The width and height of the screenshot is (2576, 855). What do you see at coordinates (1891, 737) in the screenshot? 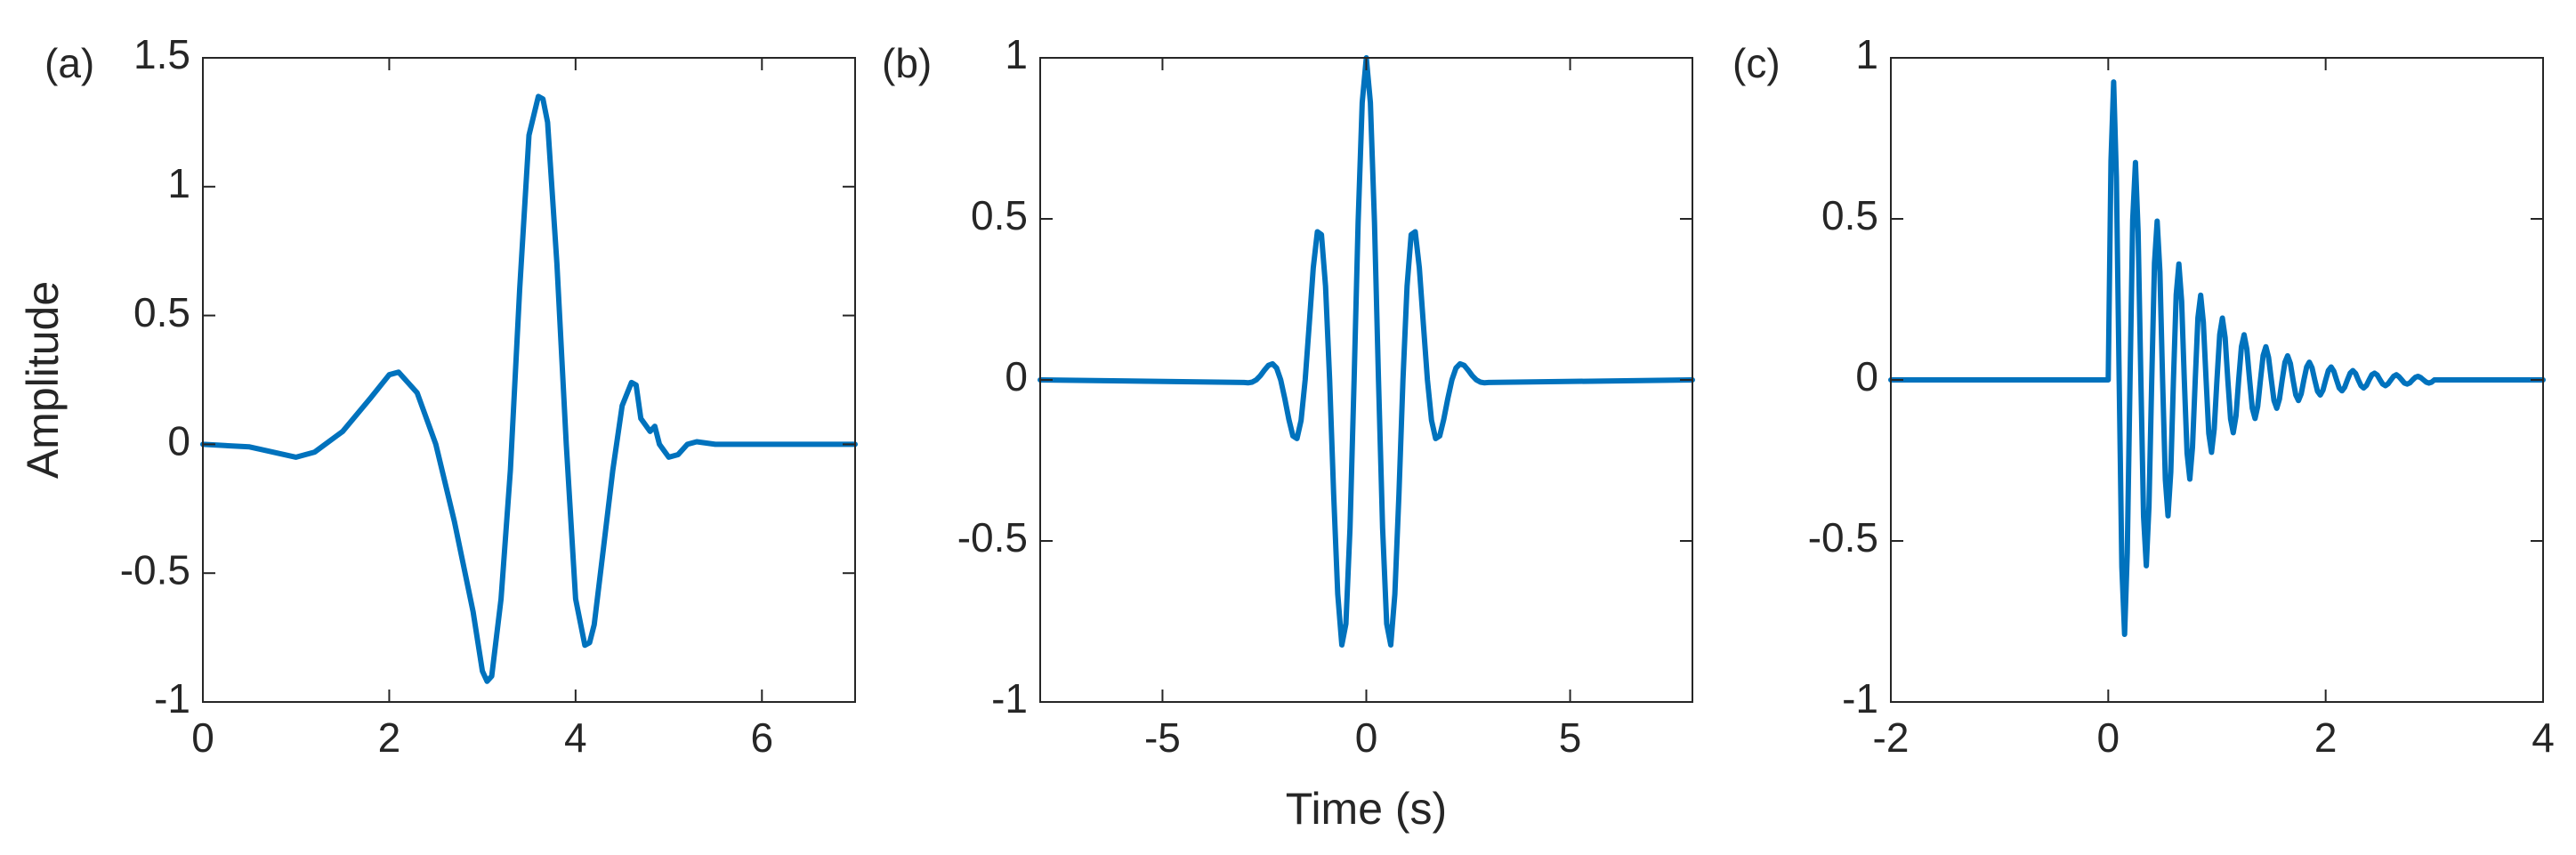
I see `x-tick-label: -2` at bounding box center [1891, 737].